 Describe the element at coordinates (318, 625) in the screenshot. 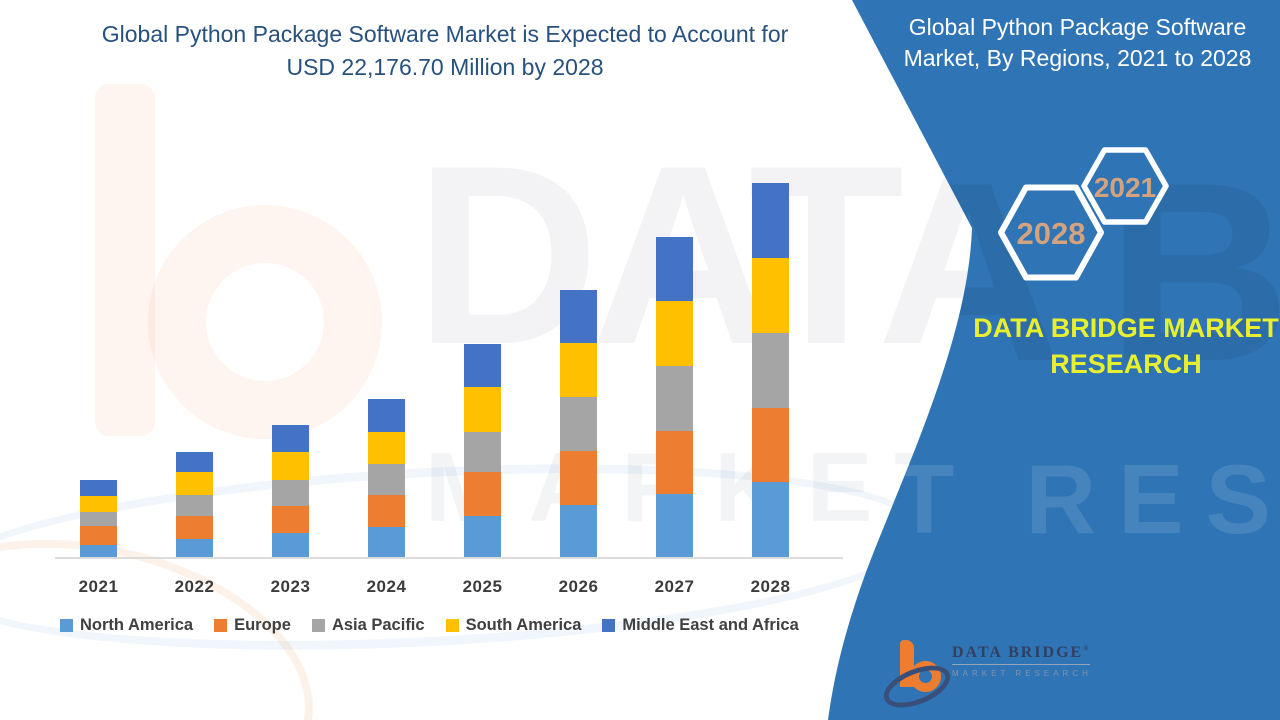

I see `legend-swatch-asia-pacific` at that location.